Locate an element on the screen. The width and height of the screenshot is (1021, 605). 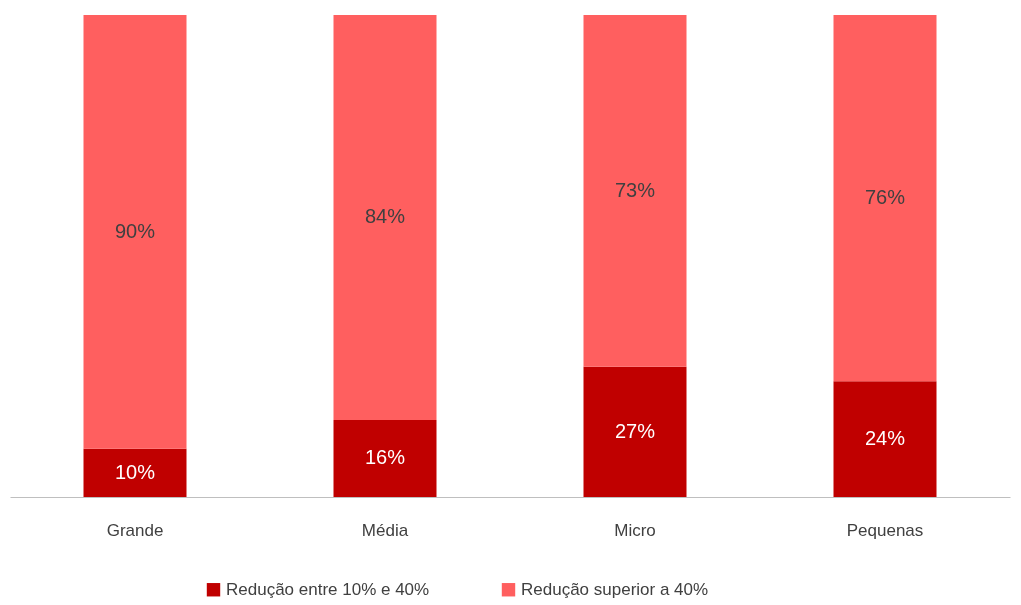
data-label: 73% is located at coordinates (635, 189).